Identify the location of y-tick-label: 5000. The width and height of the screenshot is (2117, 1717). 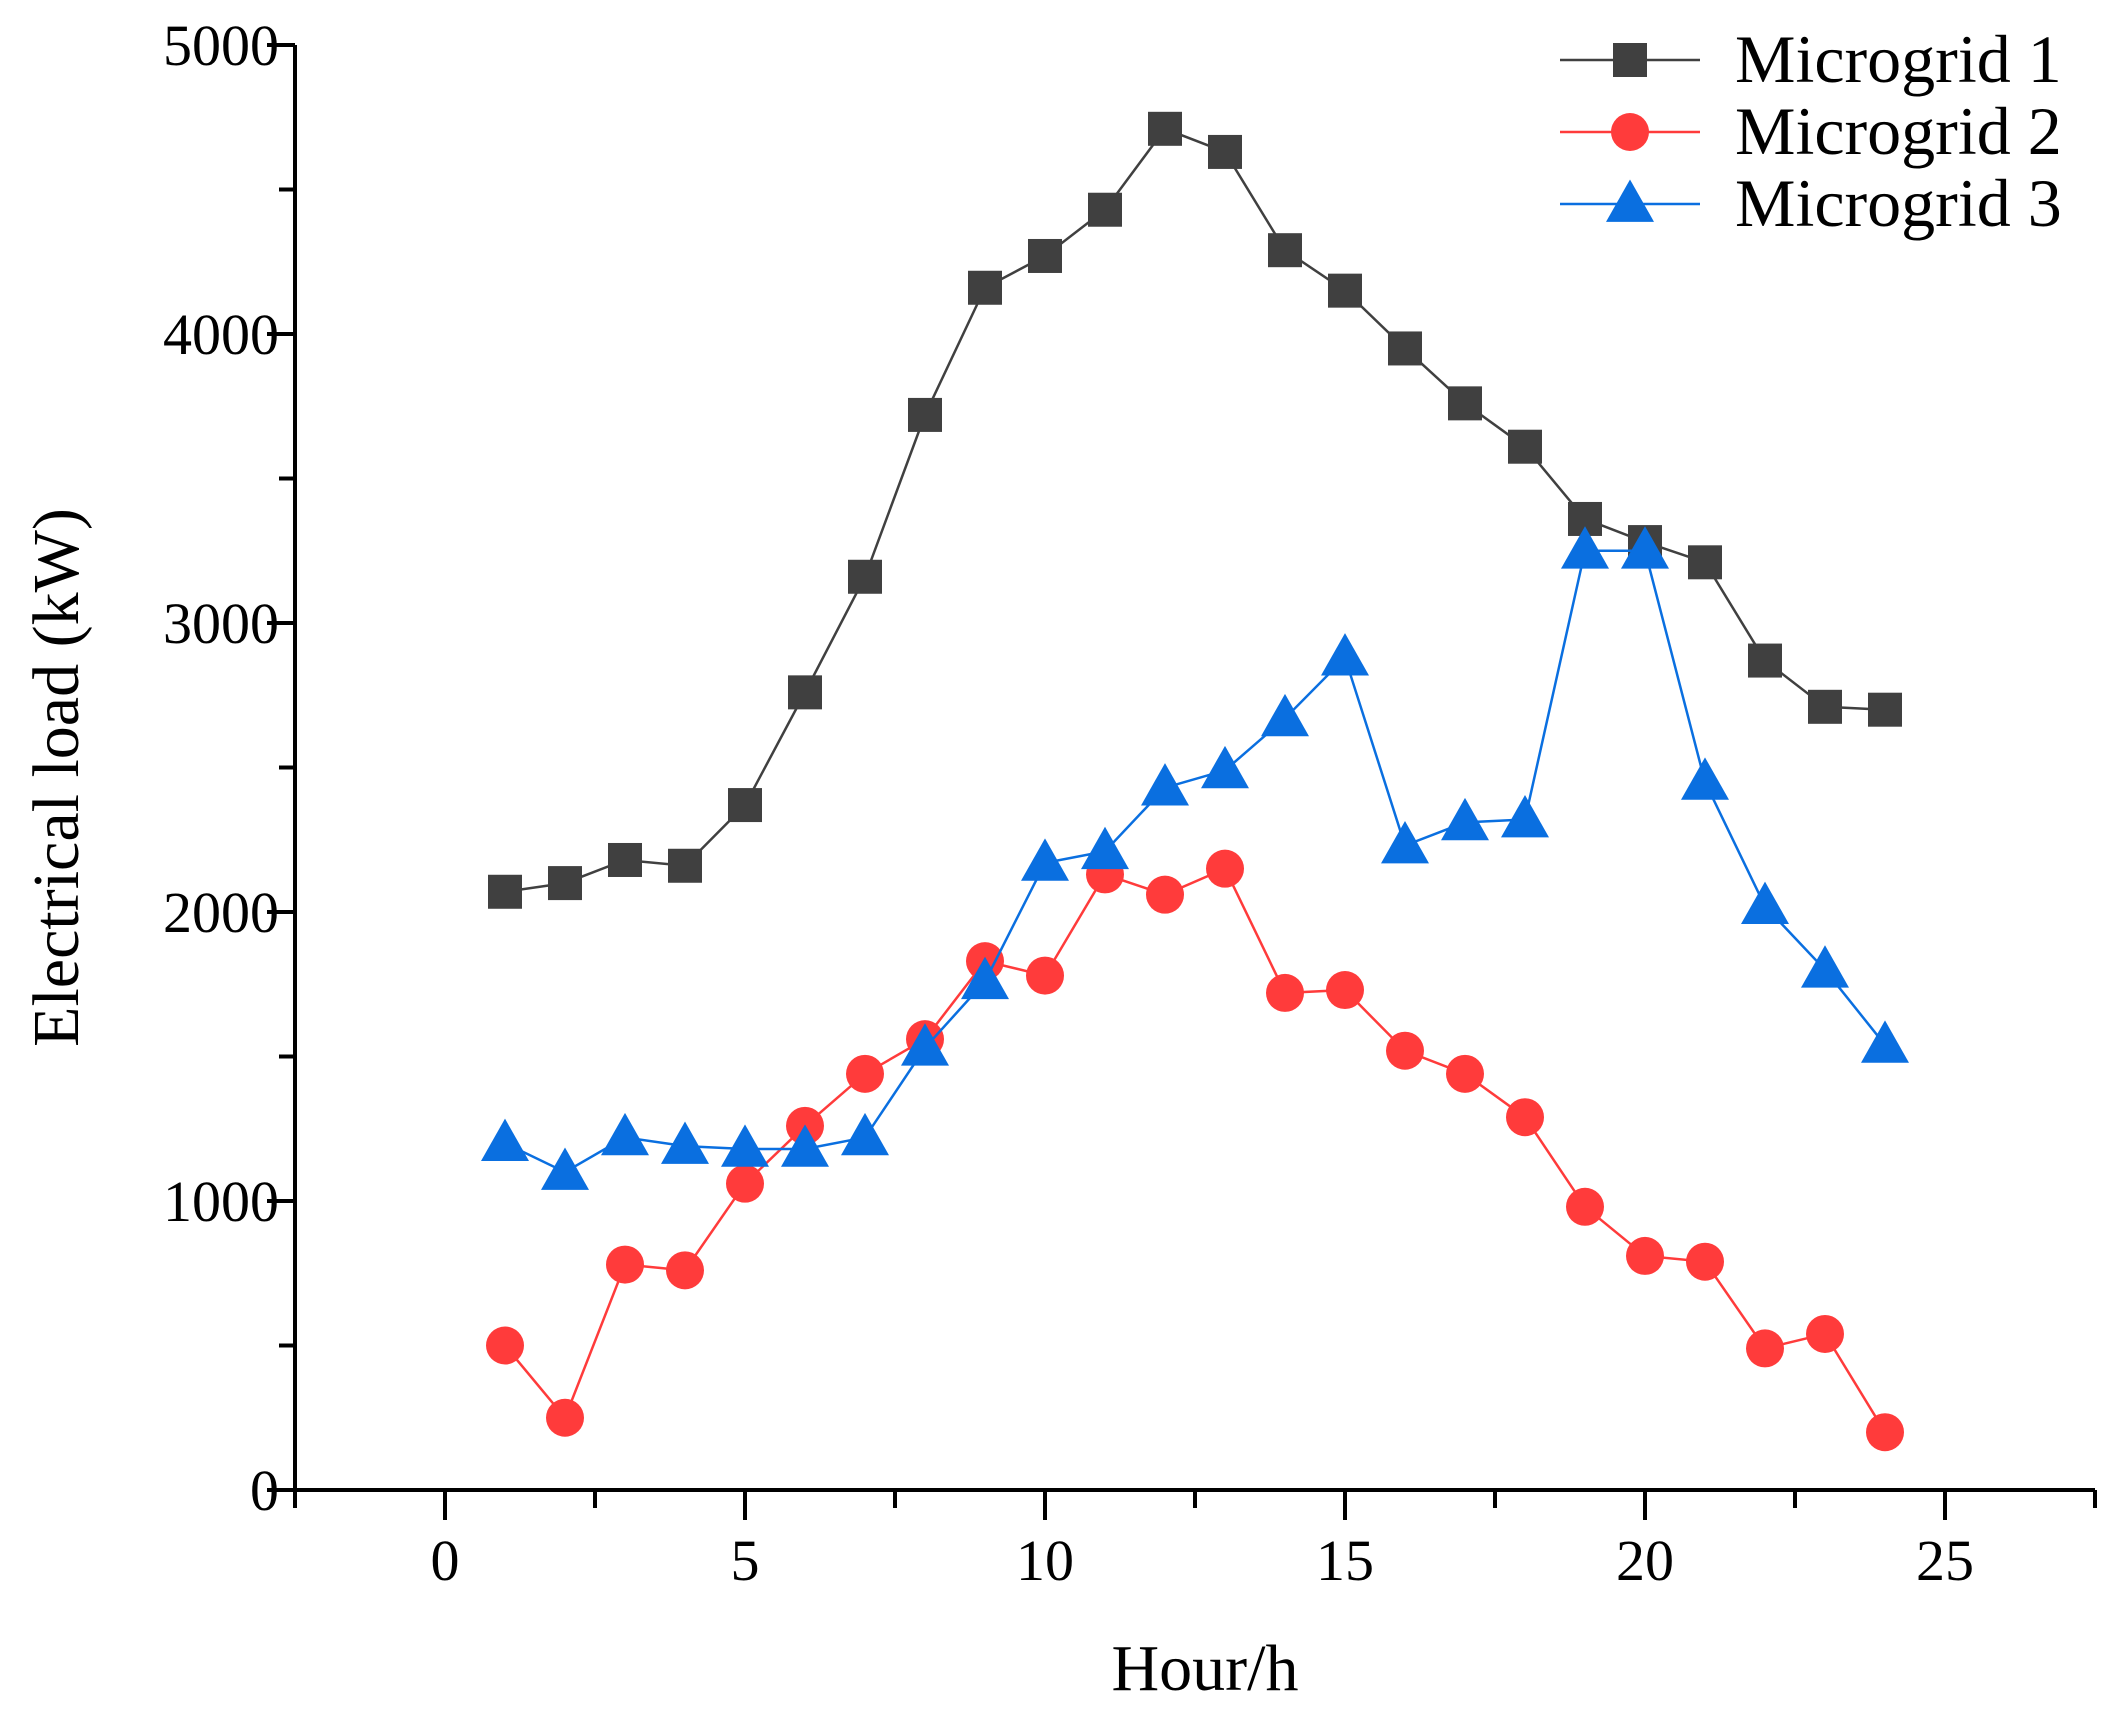
(221, 45).